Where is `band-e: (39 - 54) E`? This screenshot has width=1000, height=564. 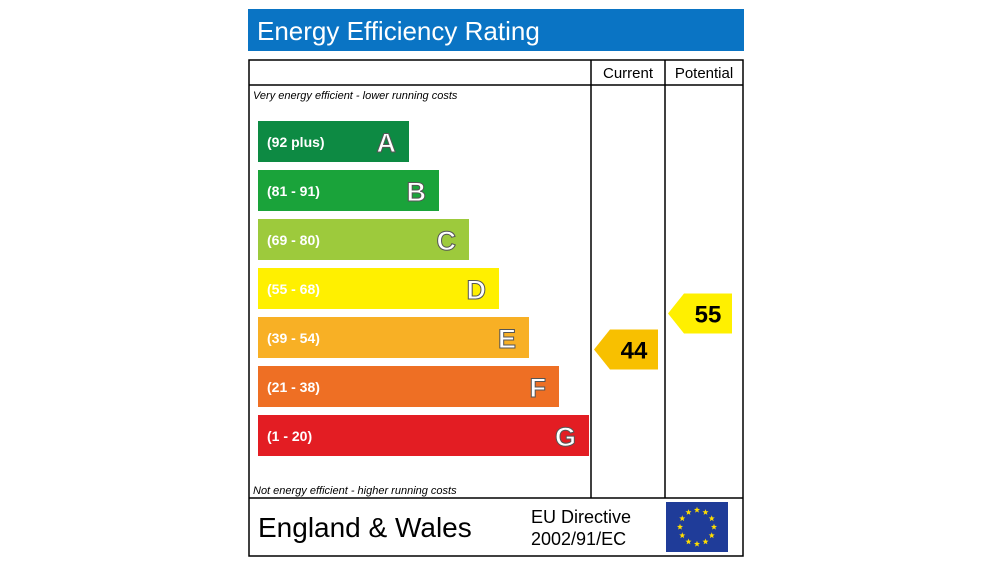
band-e: (39 - 54) E is located at coordinates (393, 337).